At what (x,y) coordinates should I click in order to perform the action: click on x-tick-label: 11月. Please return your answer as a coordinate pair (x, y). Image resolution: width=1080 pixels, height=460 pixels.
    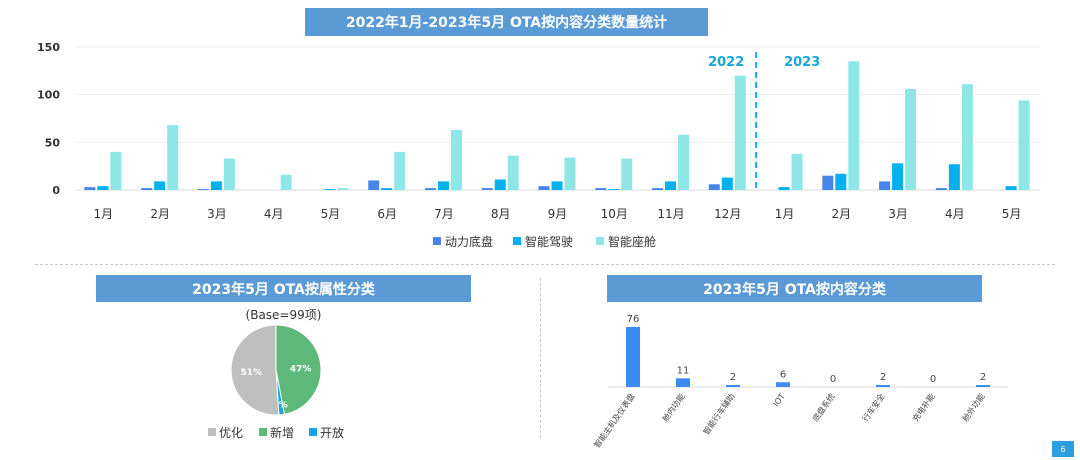
    Looking at the image, I should click on (670, 214).